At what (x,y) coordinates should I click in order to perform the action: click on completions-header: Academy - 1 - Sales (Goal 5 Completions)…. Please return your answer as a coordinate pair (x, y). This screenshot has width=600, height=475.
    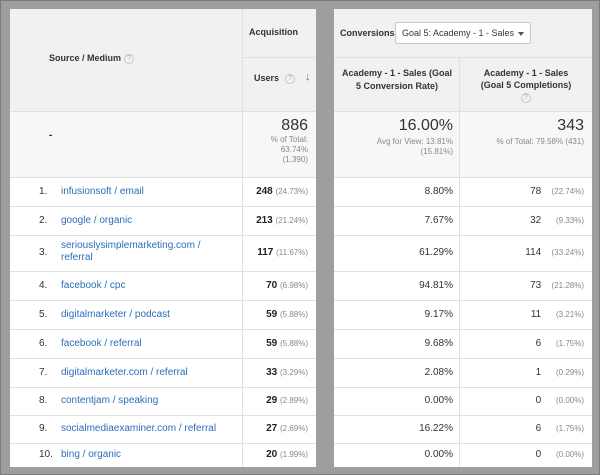
    Looking at the image, I should click on (526, 85).